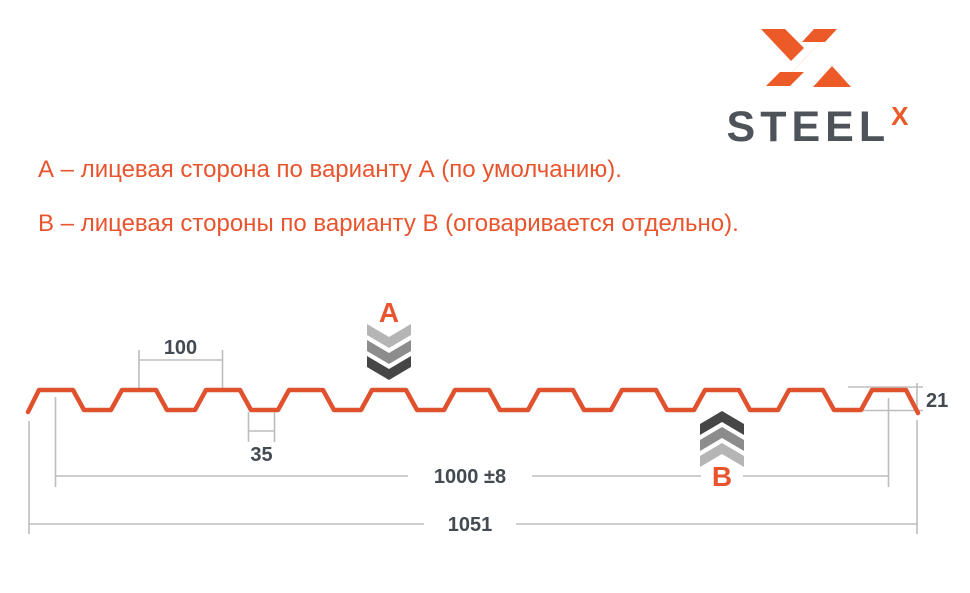 The width and height of the screenshot is (970, 593). Describe the element at coordinates (832, 76) in the screenshot. I see `logo-arm-se` at that location.